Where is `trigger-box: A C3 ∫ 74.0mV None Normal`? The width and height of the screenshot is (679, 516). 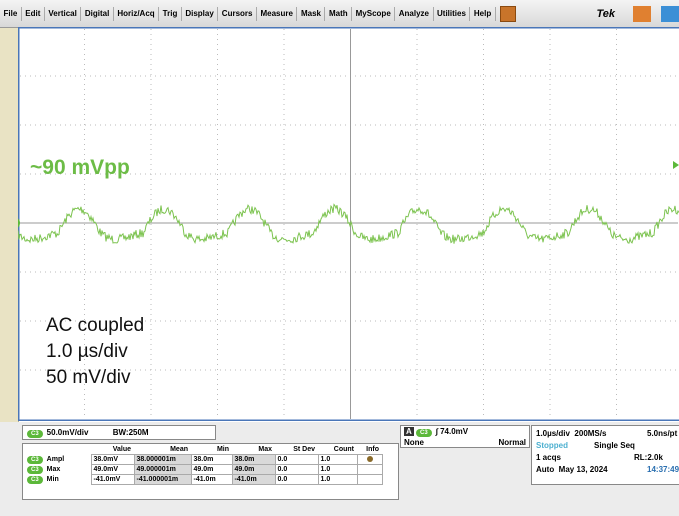 trigger-box: A C3 ∫ 74.0mV None Normal is located at coordinates (465, 436).